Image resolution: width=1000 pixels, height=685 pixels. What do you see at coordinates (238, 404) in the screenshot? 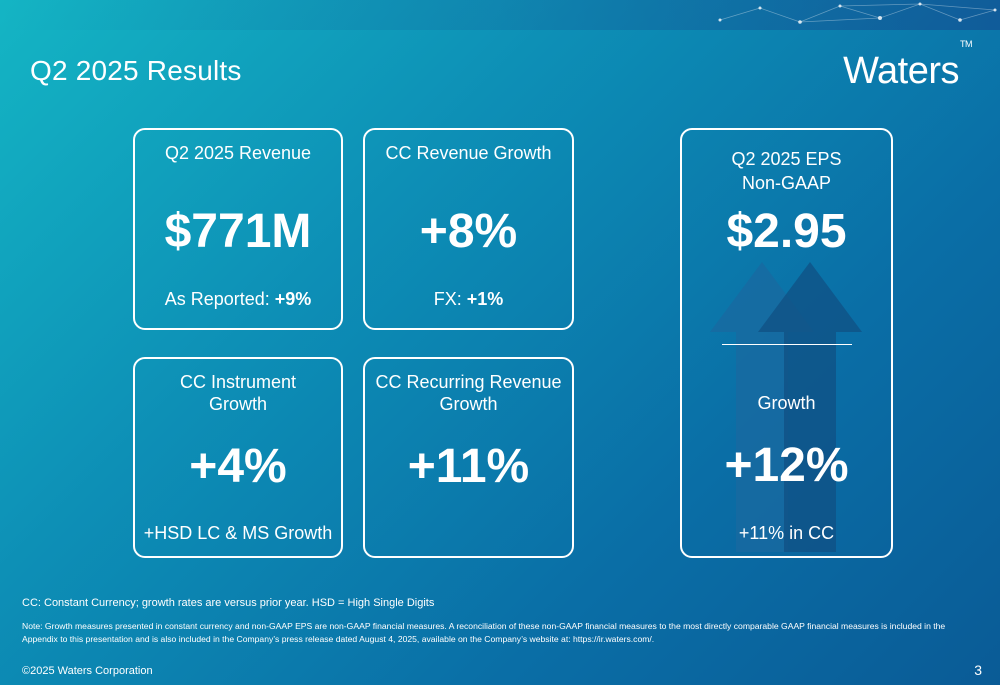
I see `cc-instrument-growth-heading-2: Growth` at bounding box center [238, 404].